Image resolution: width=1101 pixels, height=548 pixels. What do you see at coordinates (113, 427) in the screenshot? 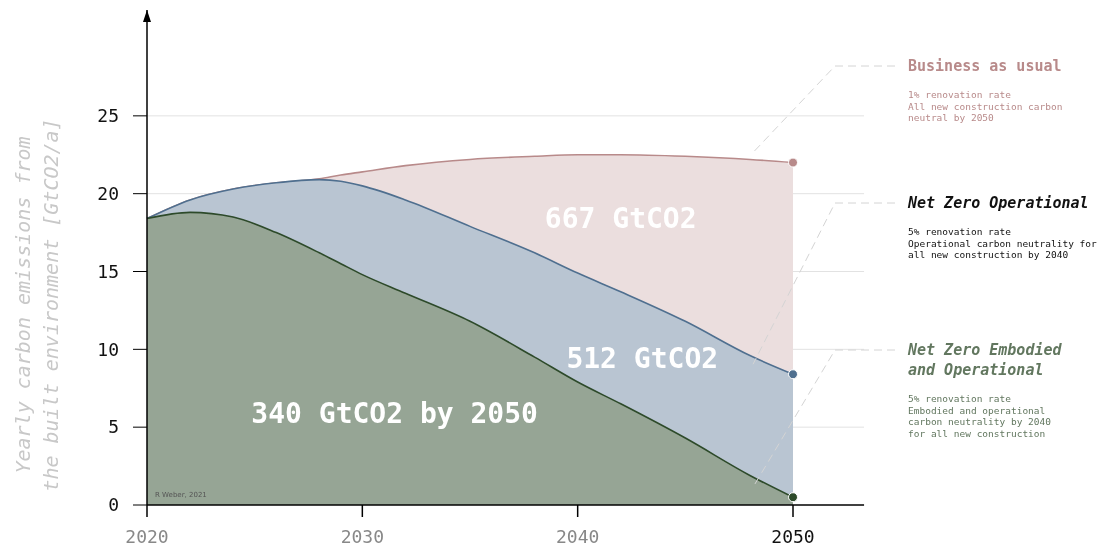
I see `y-tick-label: 5` at bounding box center [113, 427].